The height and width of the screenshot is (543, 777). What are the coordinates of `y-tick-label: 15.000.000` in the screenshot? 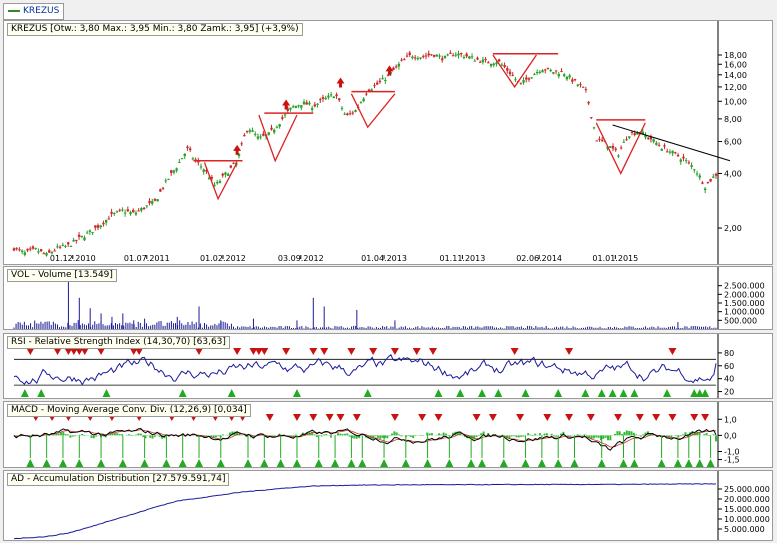 It's located at (747, 509).